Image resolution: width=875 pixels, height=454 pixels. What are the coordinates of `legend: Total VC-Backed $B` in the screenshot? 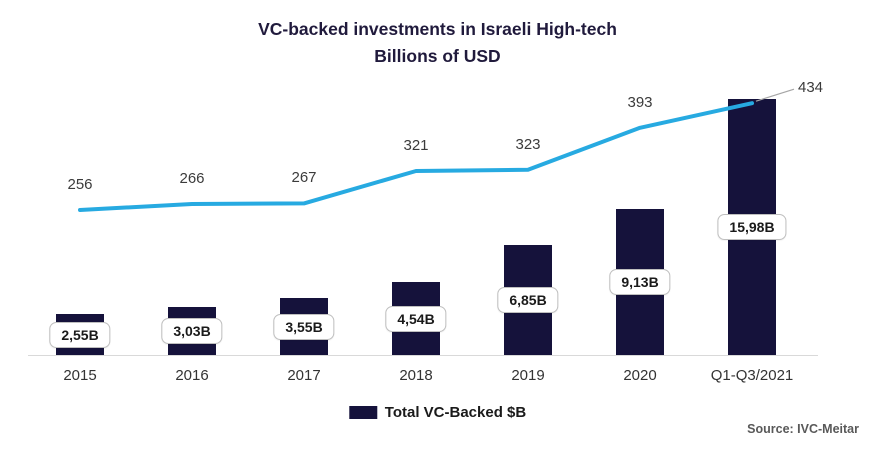 It's located at (437, 412).